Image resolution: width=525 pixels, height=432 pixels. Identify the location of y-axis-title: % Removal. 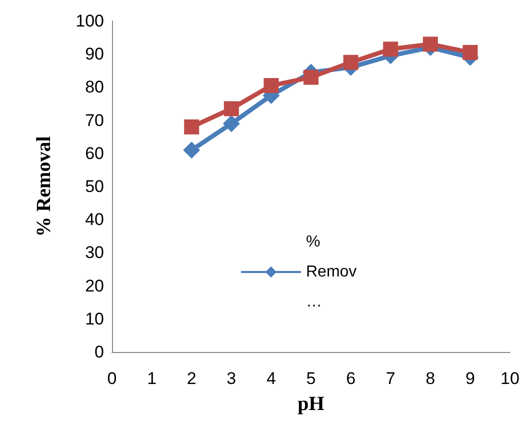
(44, 186).